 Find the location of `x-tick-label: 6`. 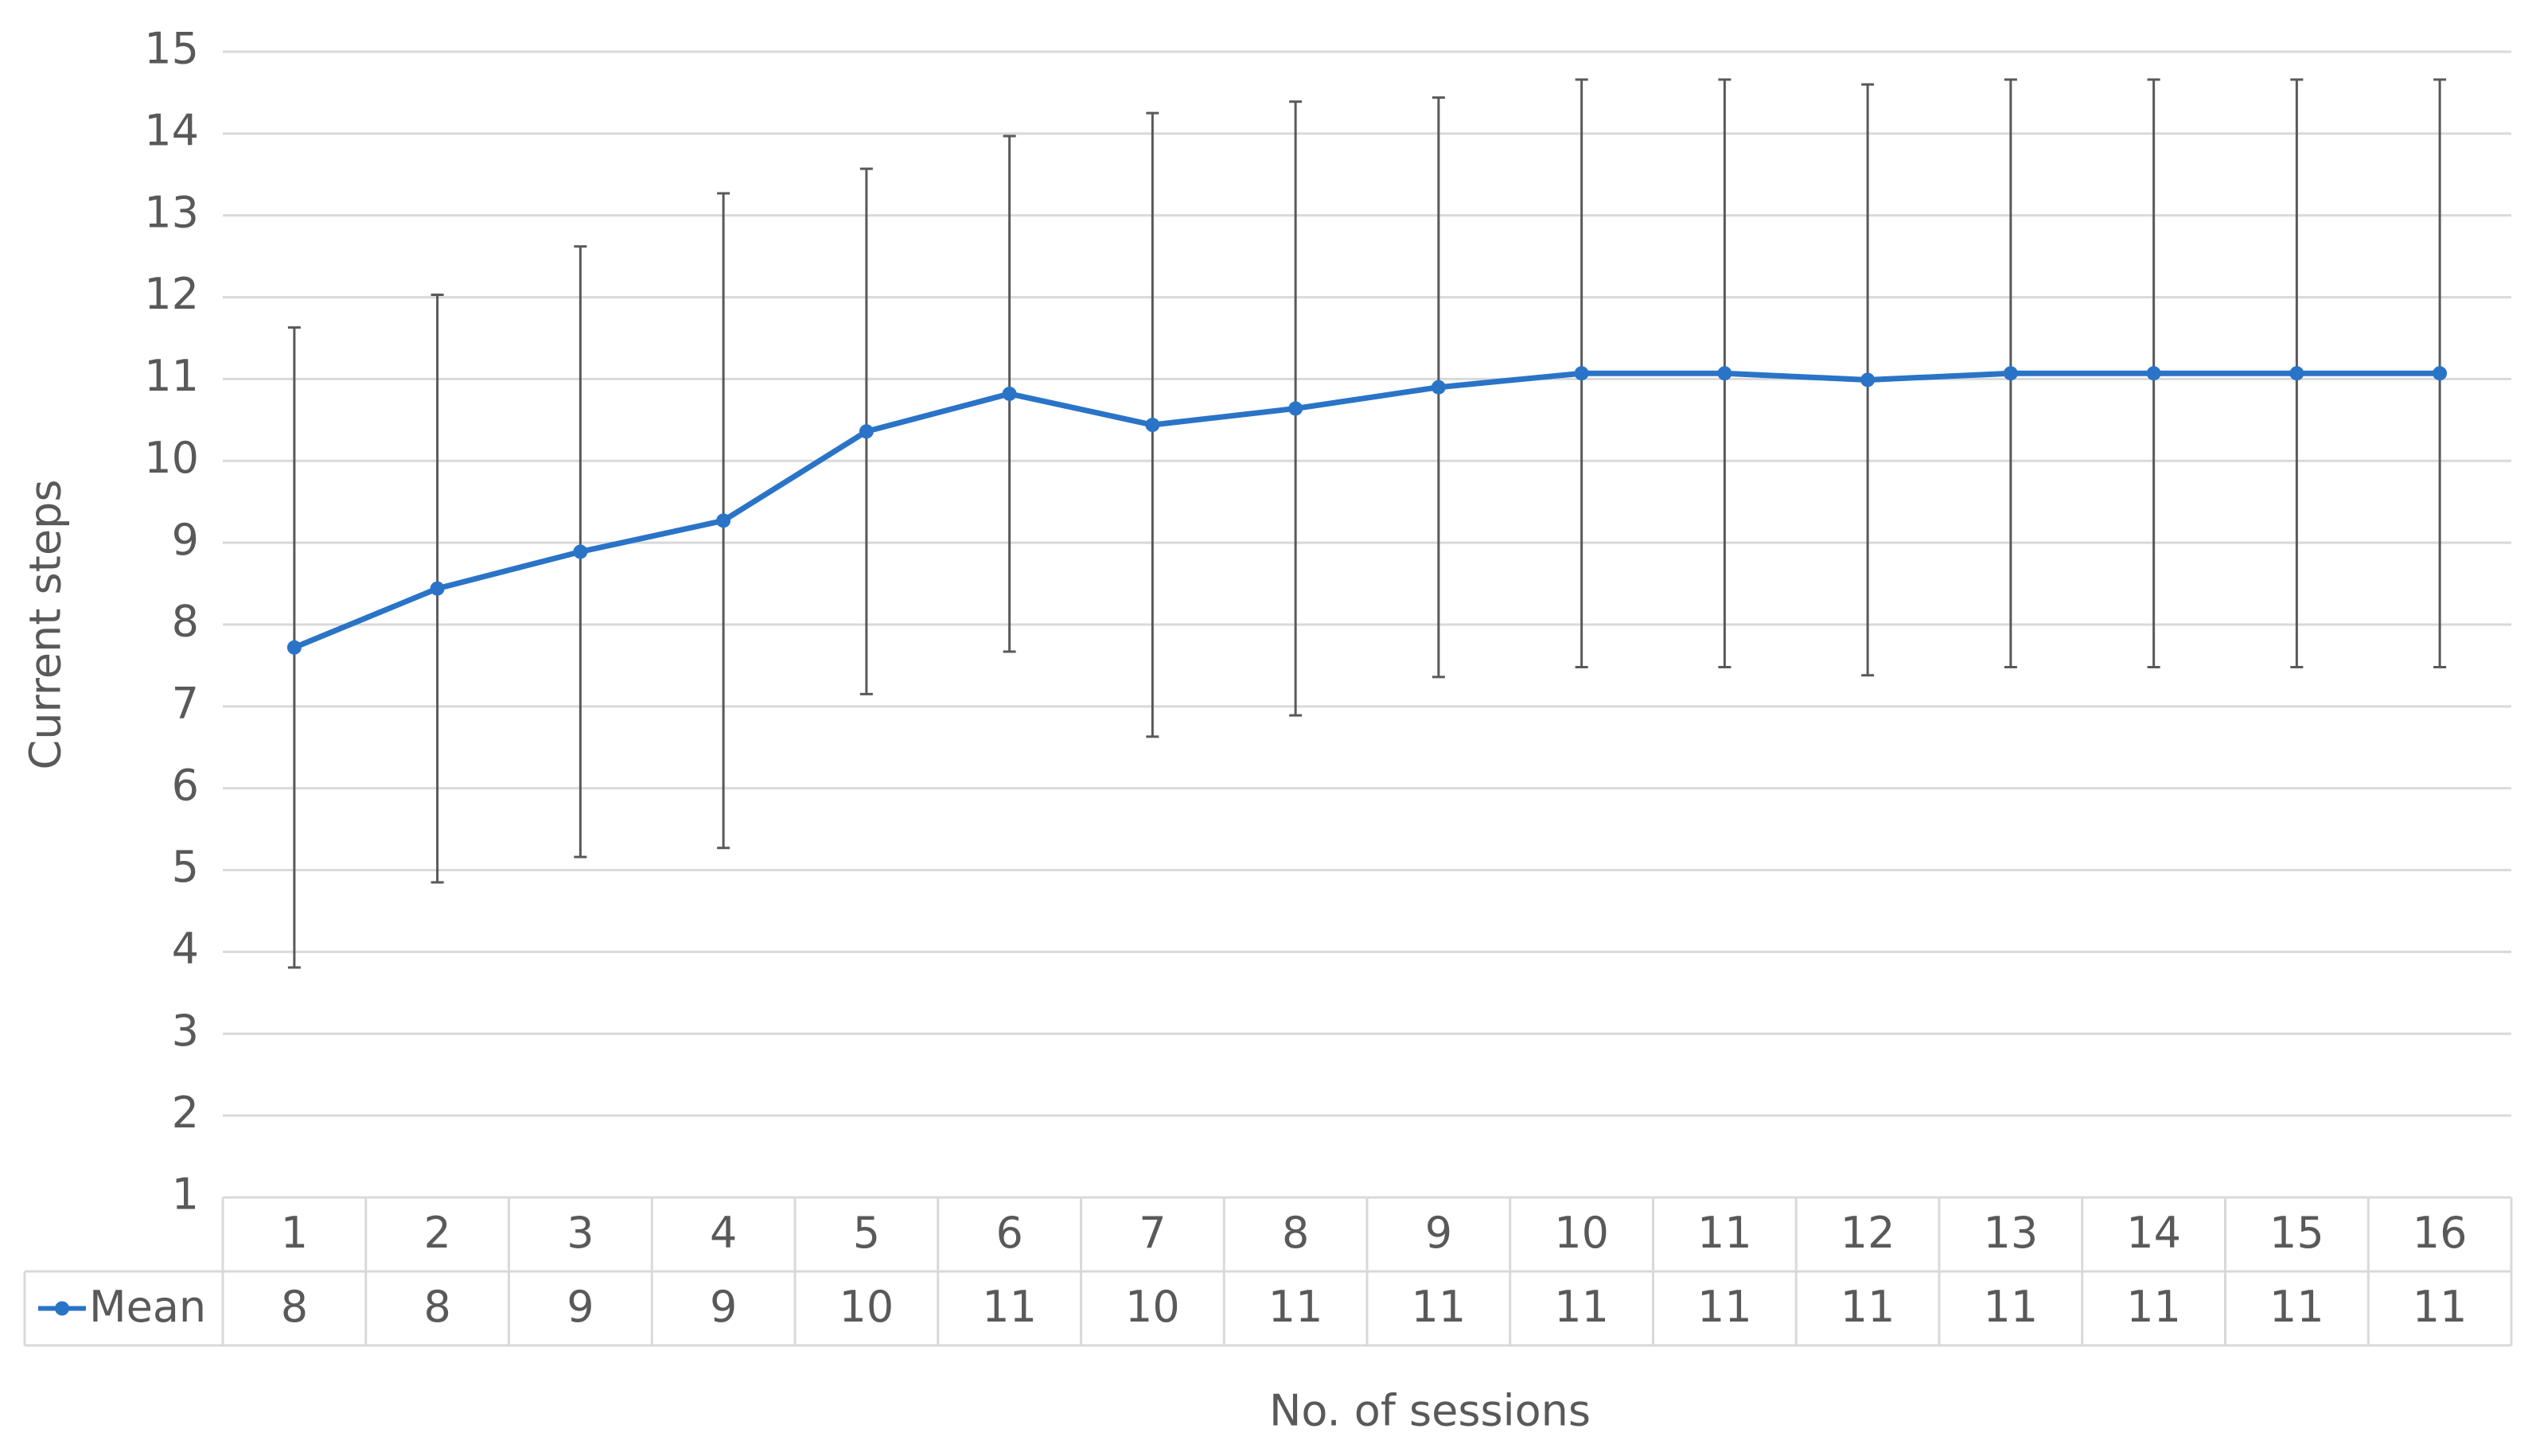

x-tick-label: 6 is located at coordinates (1009, 1233).